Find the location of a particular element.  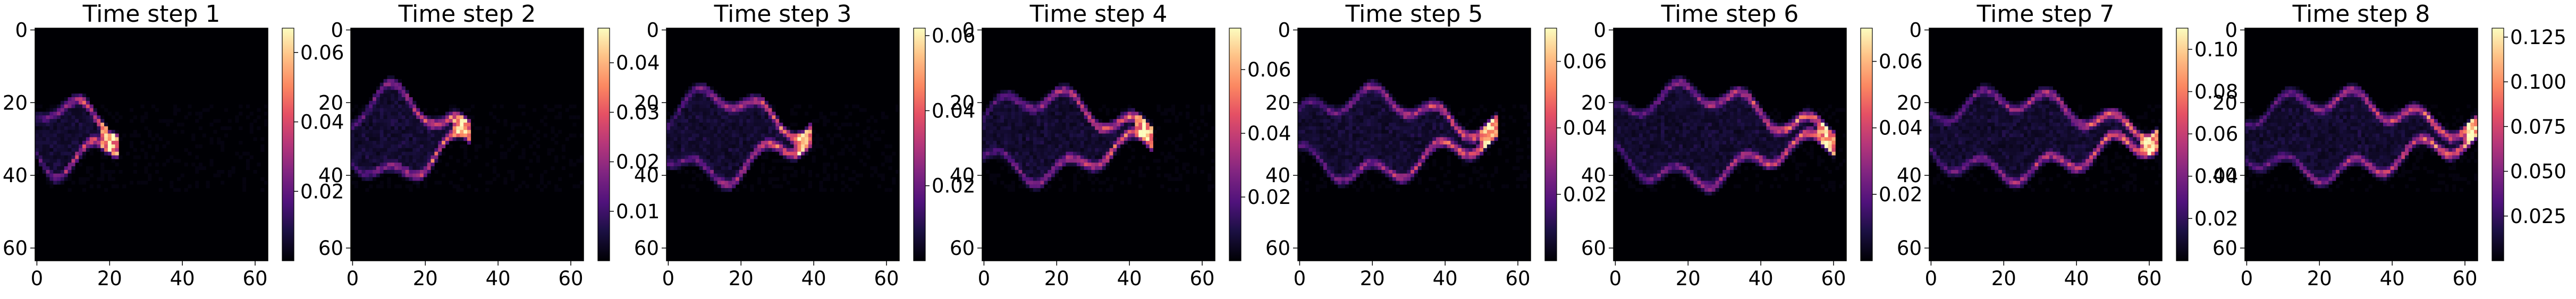

colorbar-tick-label: 0.06 is located at coordinates (1585, 62).